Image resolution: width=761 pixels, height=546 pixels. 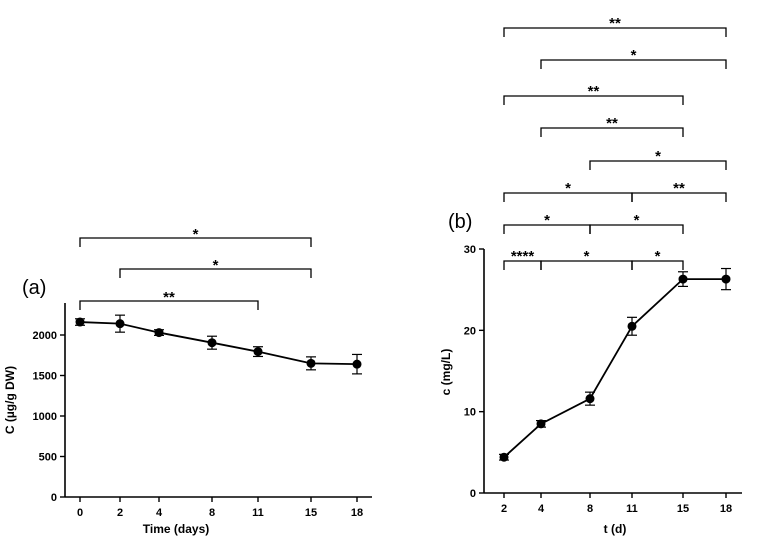 What do you see at coordinates (683, 509) in the screenshot?
I see `panel-b-x-tick-label: 15` at bounding box center [683, 509].